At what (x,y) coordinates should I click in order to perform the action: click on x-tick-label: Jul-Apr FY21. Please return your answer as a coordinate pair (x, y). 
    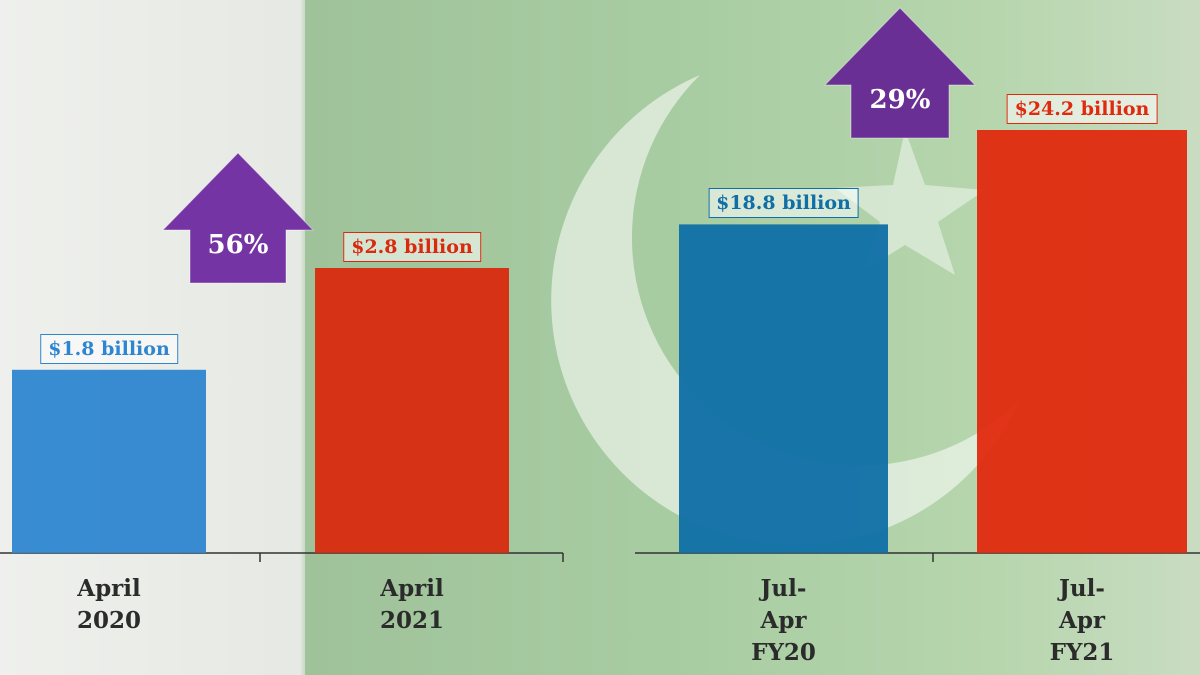
    Looking at the image, I should click on (1082, 620).